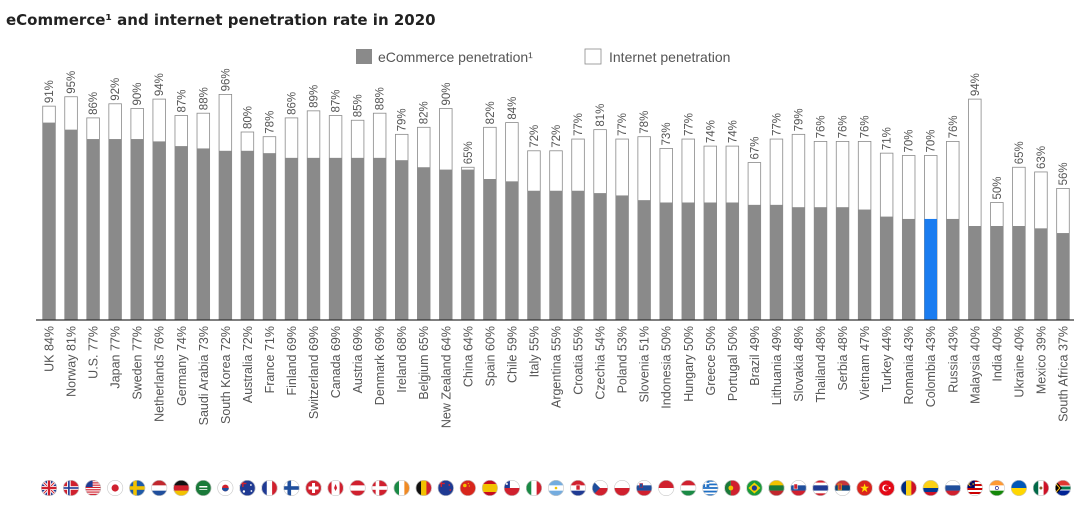  I want to click on category-label-u-s: U.S. 77%, so click(94, 352).